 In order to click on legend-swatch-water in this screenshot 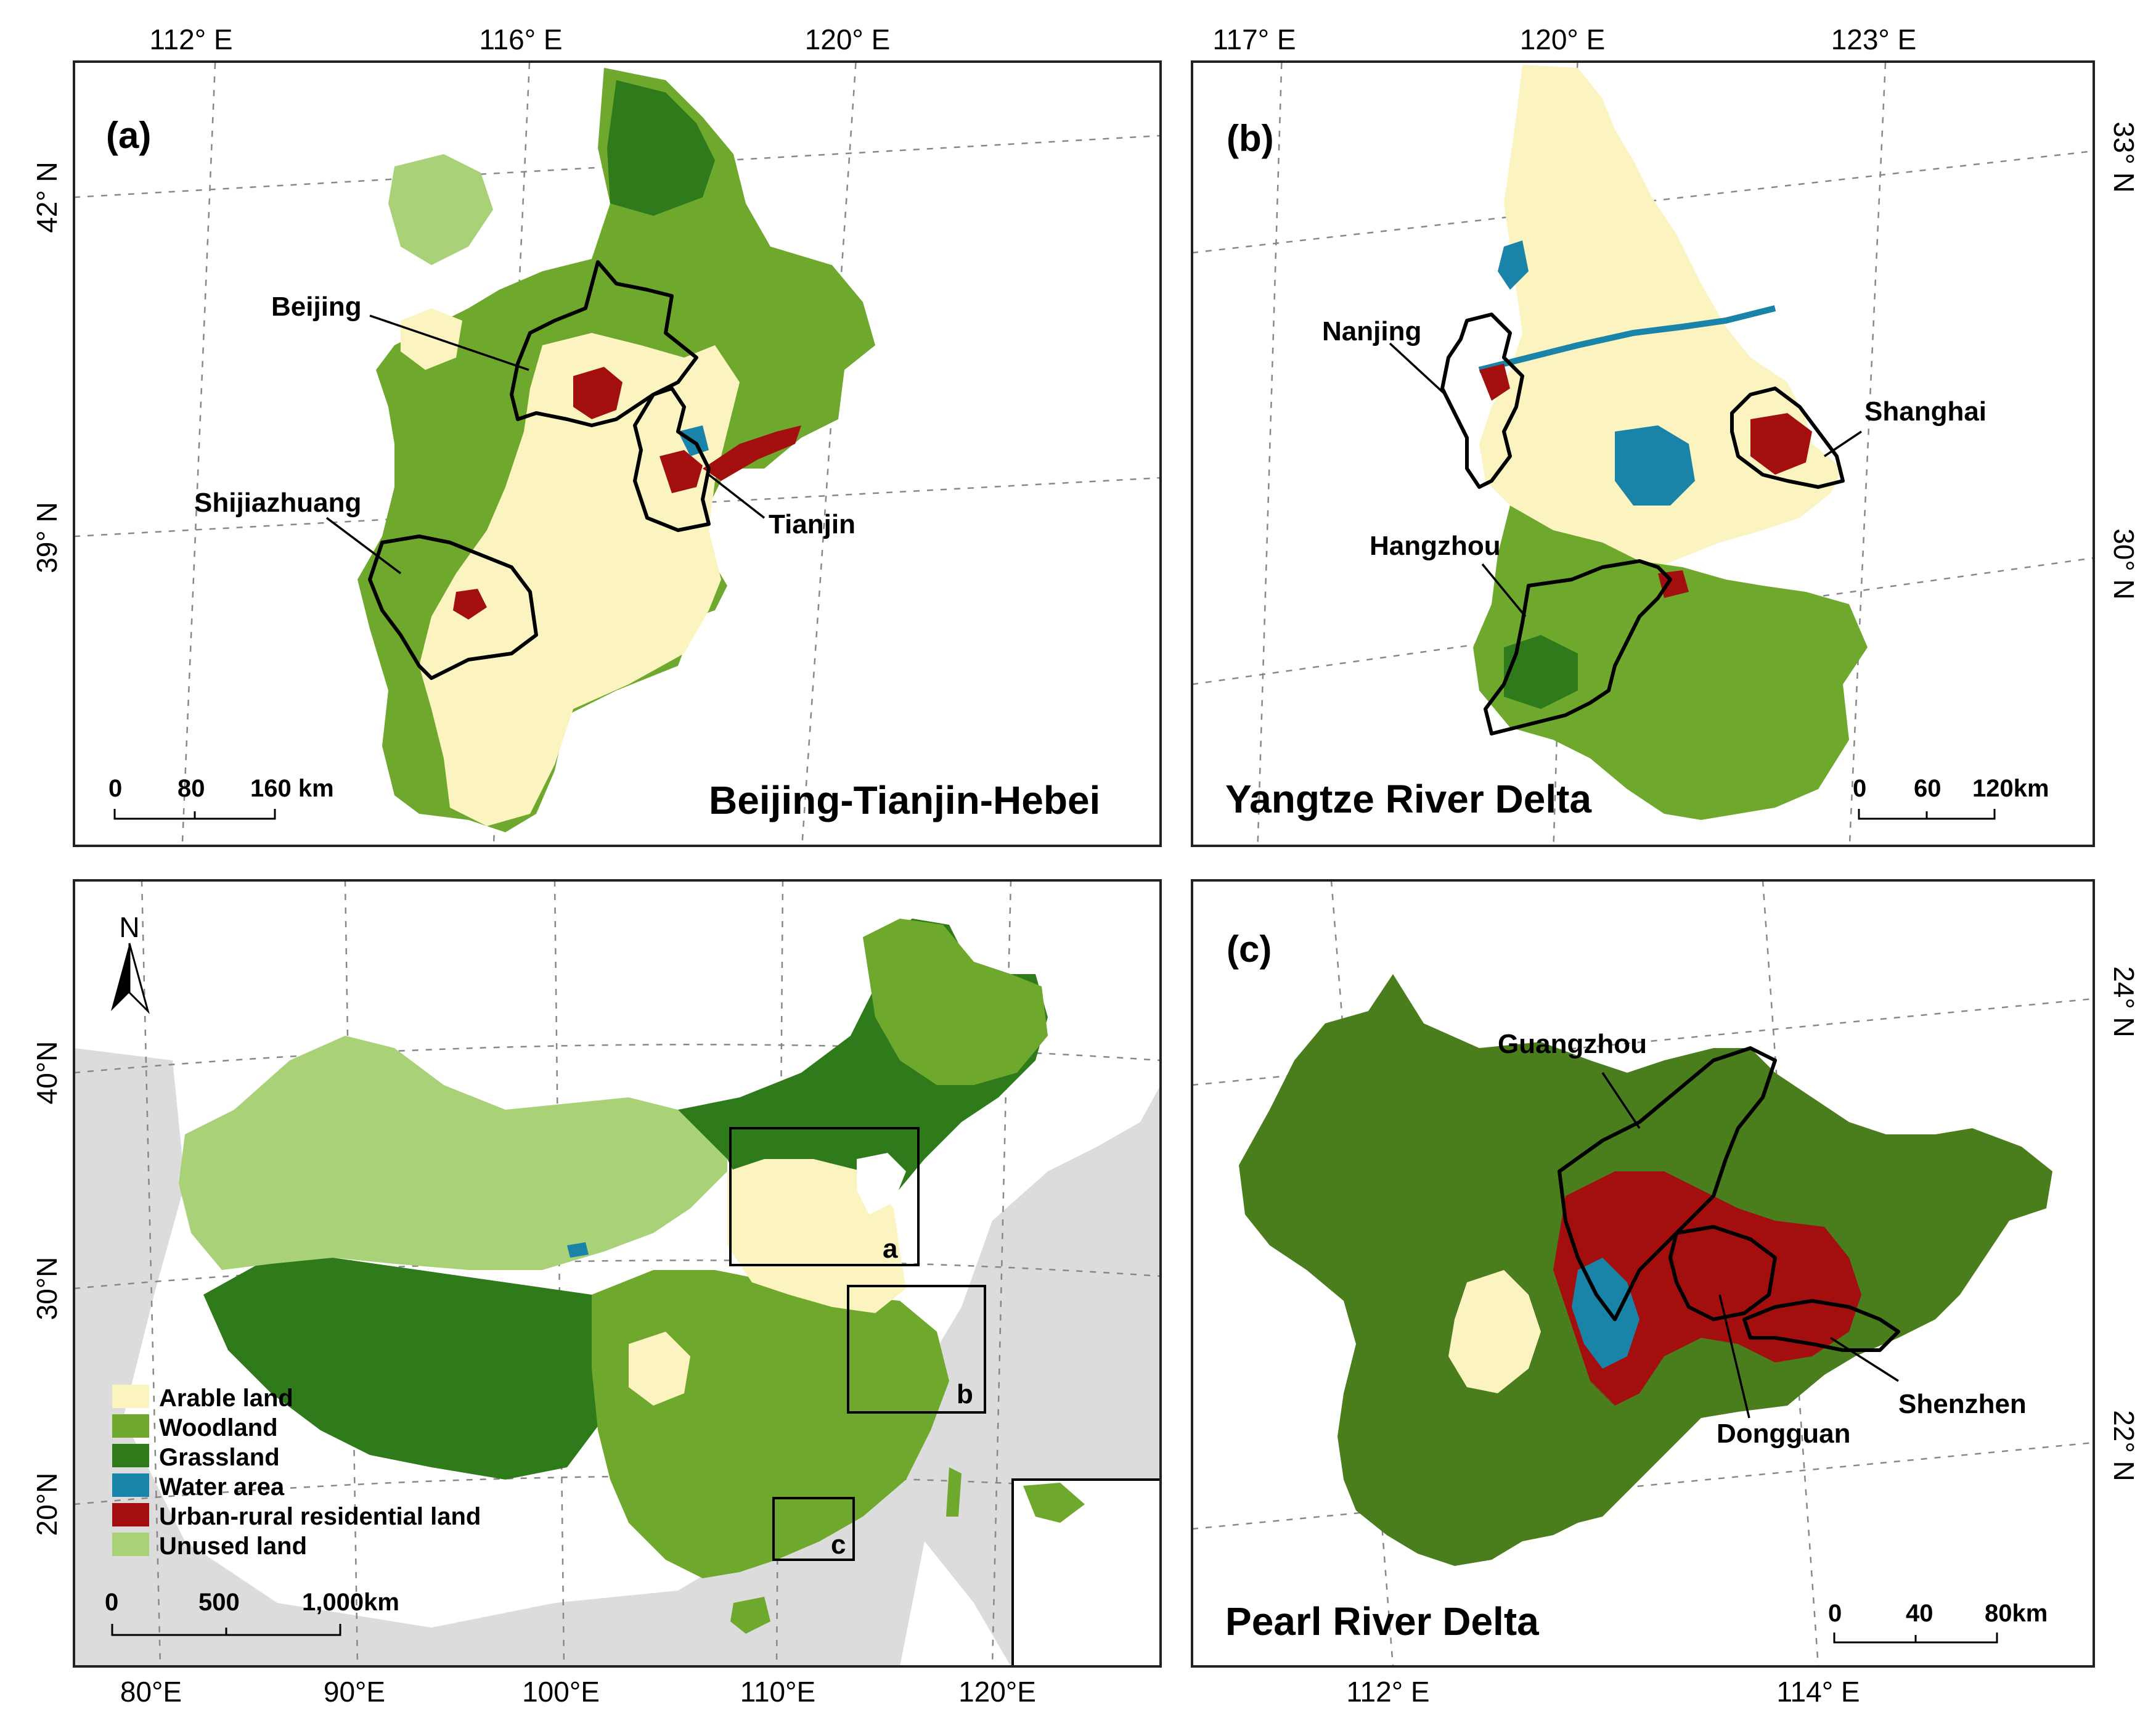, I will do `click(130, 1485)`.